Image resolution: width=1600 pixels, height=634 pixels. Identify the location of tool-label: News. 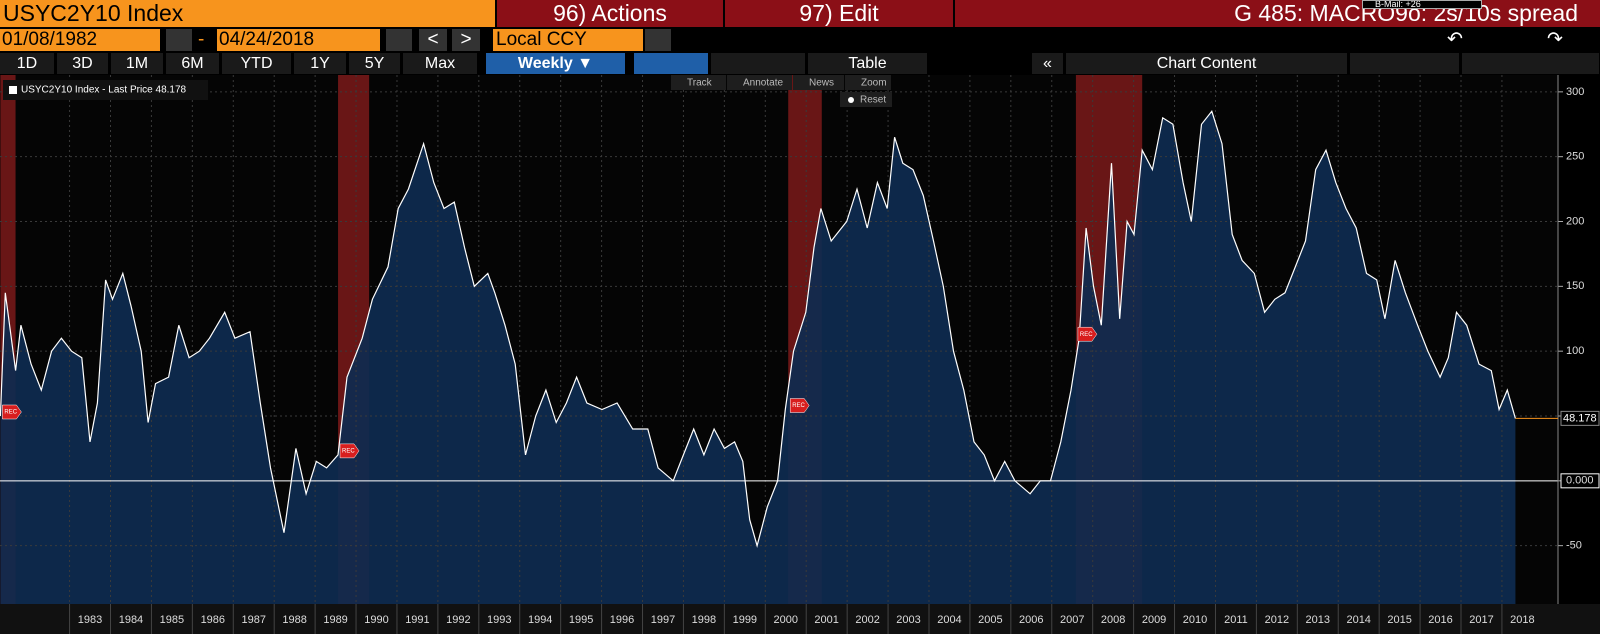
(821, 83).